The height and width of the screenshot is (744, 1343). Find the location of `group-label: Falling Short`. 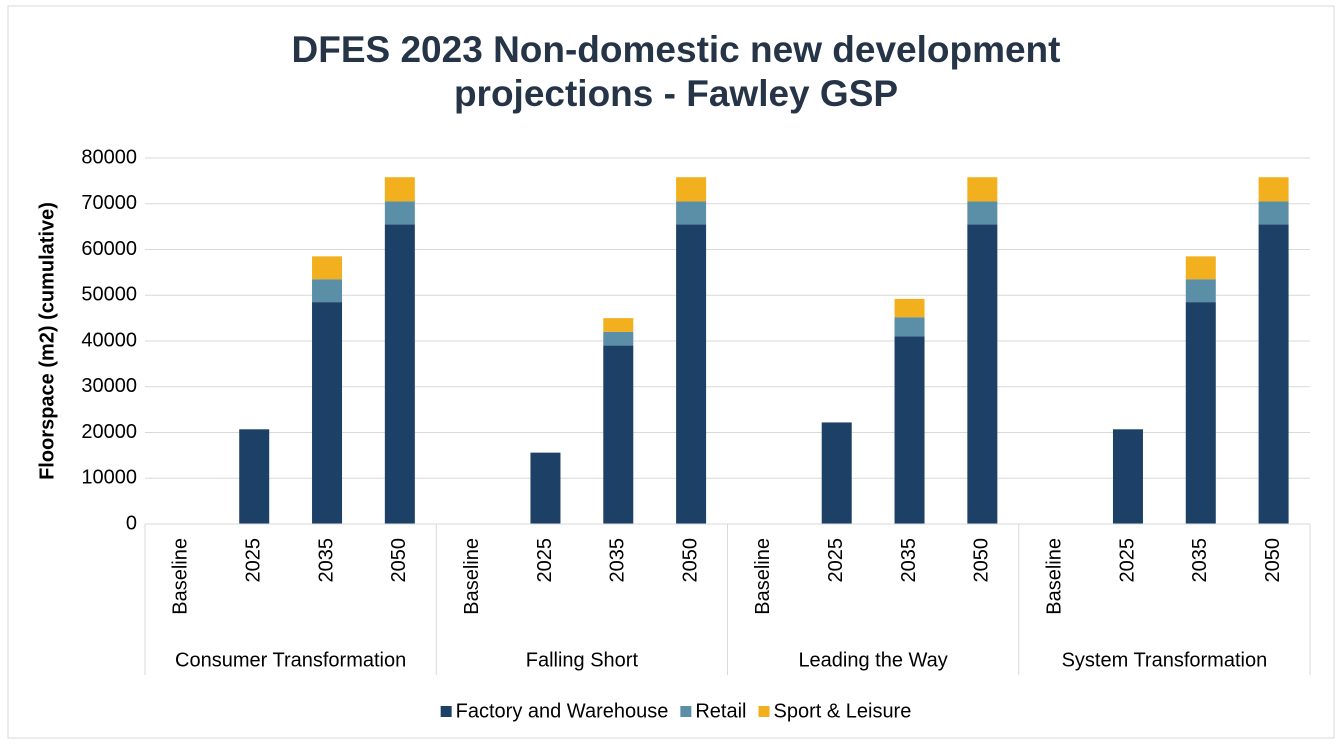

group-label: Falling Short is located at coordinates (582, 660).